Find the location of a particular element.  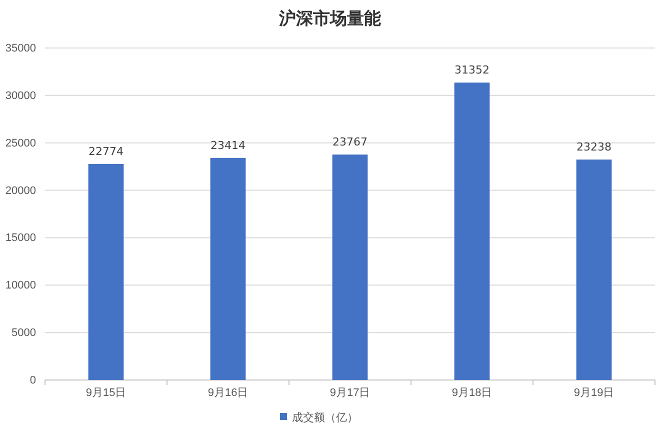

data-label: 23414 is located at coordinates (228, 145).